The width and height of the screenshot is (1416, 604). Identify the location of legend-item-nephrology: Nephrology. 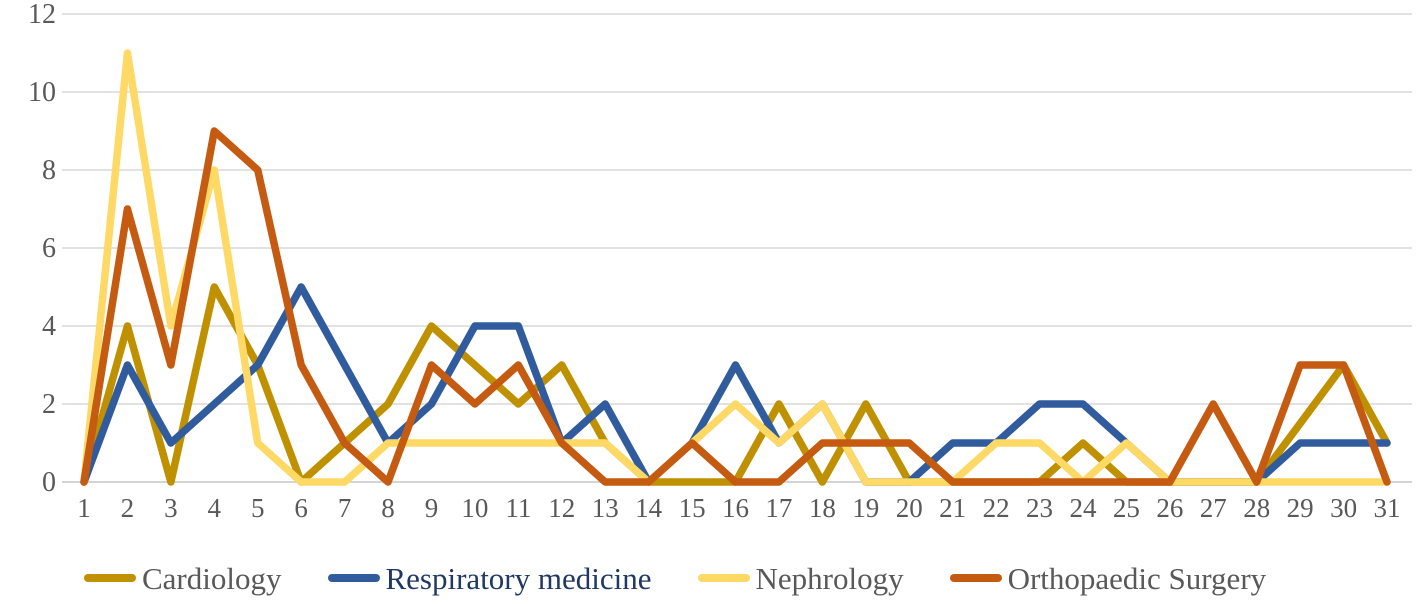
(800, 578).